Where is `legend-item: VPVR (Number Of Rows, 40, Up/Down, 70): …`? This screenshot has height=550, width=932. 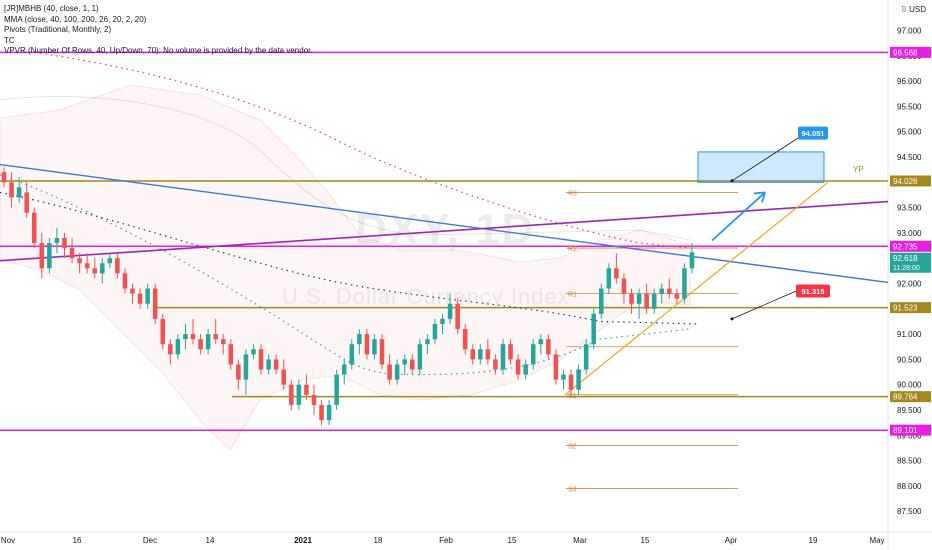 legend-item: VPVR (Number Of Rows, 40, Up/Down, 70): … is located at coordinates (158, 50).